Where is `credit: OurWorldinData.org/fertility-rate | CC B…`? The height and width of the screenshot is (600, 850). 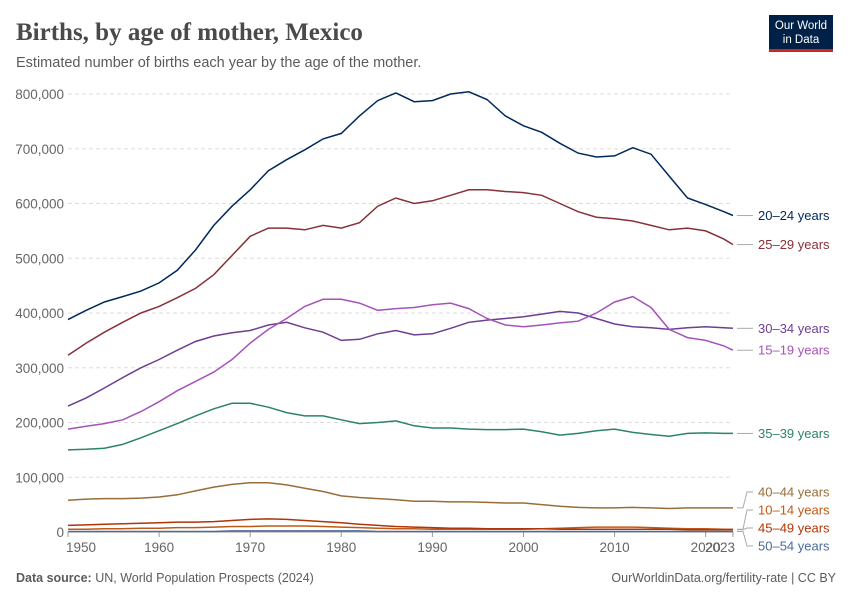
credit: OurWorldinData.org/fertility-rate | CC B… is located at coordinates (723, 578).